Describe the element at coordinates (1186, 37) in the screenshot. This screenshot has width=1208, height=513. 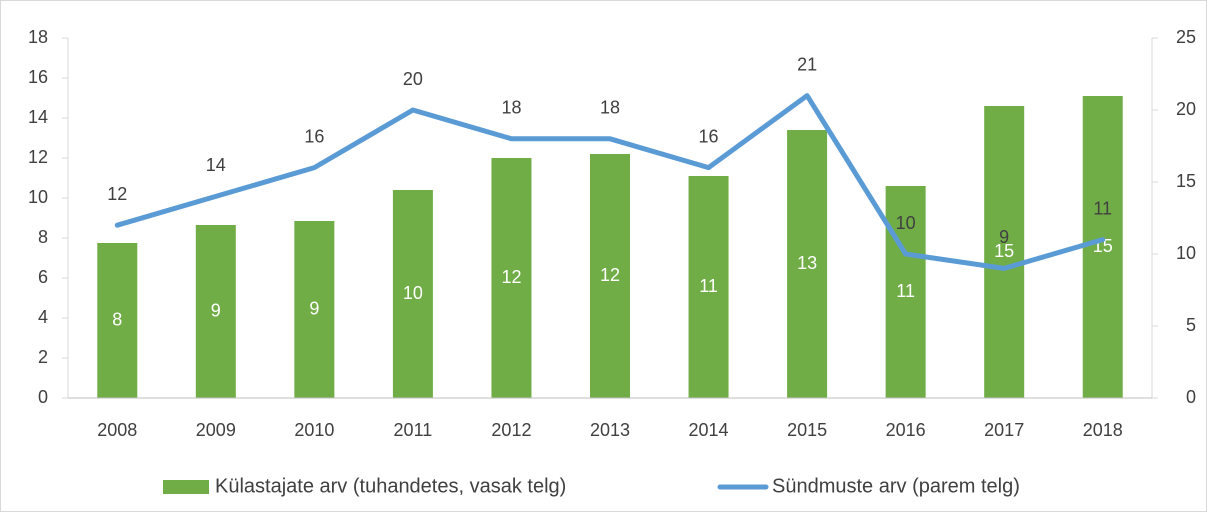
I see `y2-tick-label: 25` at that location.